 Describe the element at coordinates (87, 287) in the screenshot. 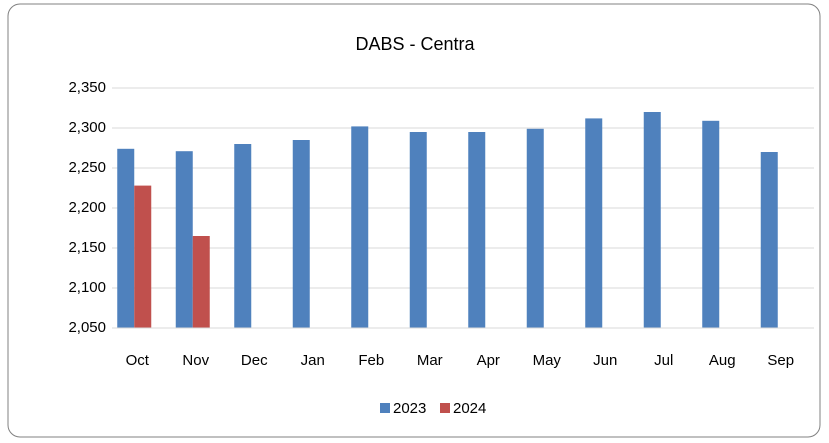

I see `y-tick-label: 2,100` at that location.